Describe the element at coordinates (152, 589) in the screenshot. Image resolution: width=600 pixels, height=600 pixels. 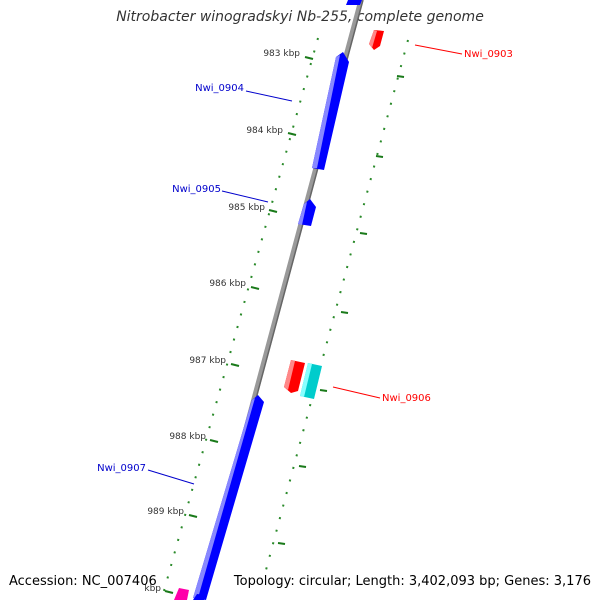
I see `tick-label-990: kbp` at that location.